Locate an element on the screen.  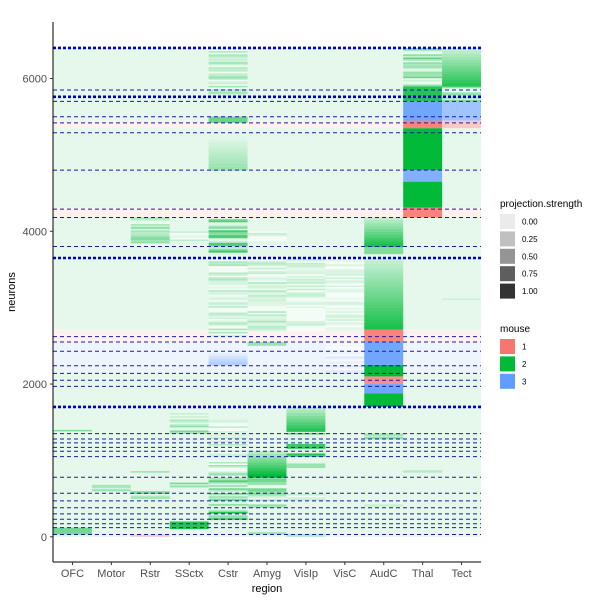
legend-label: 1 is located at coordinates (524, 347).